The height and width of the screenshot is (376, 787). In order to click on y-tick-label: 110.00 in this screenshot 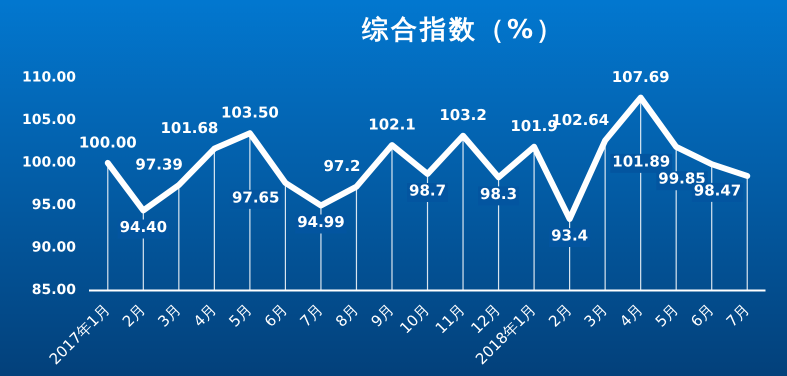, I will do `click(49, 78)`.